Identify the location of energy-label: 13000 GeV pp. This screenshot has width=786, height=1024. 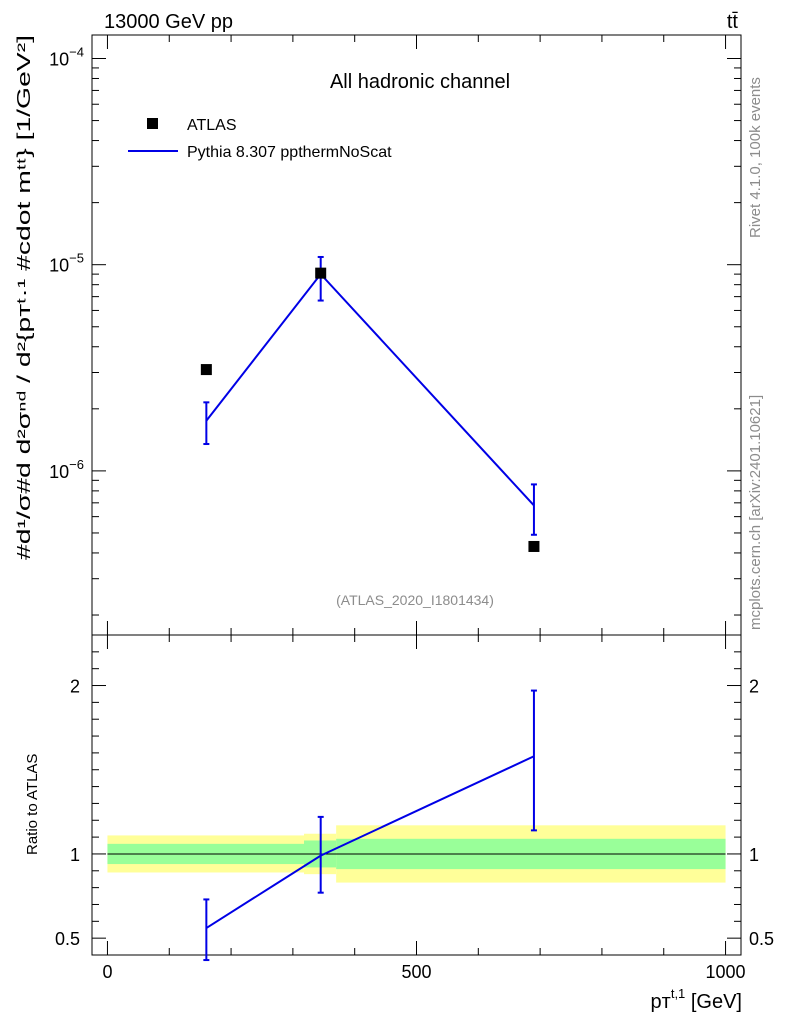
(168, 22).